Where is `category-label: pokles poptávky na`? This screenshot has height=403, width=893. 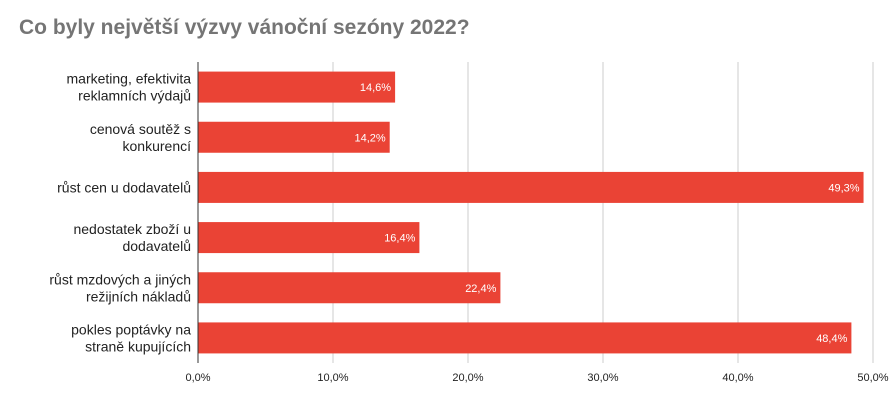
category-label: pokles poptávky na is located at coordinates (131, 329).